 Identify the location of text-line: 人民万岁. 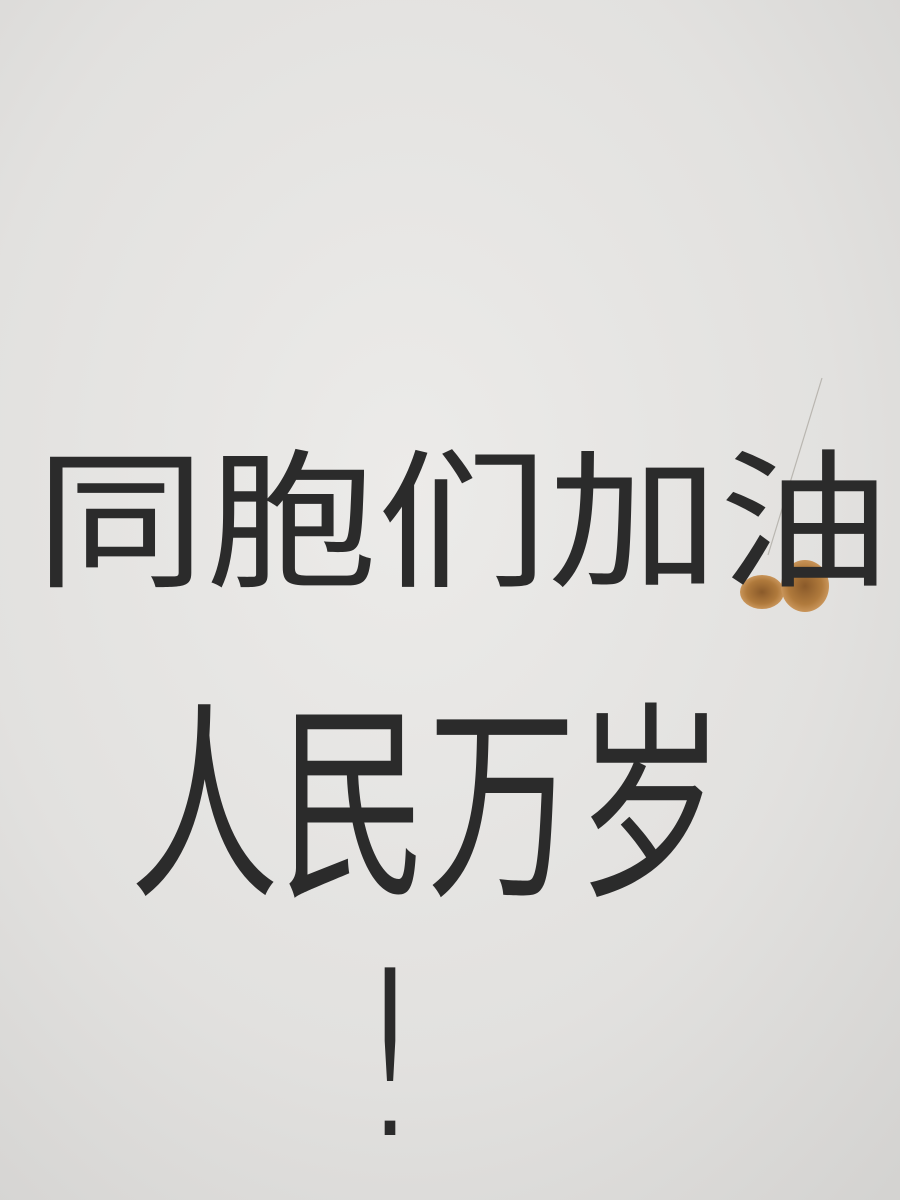
(427, 807).